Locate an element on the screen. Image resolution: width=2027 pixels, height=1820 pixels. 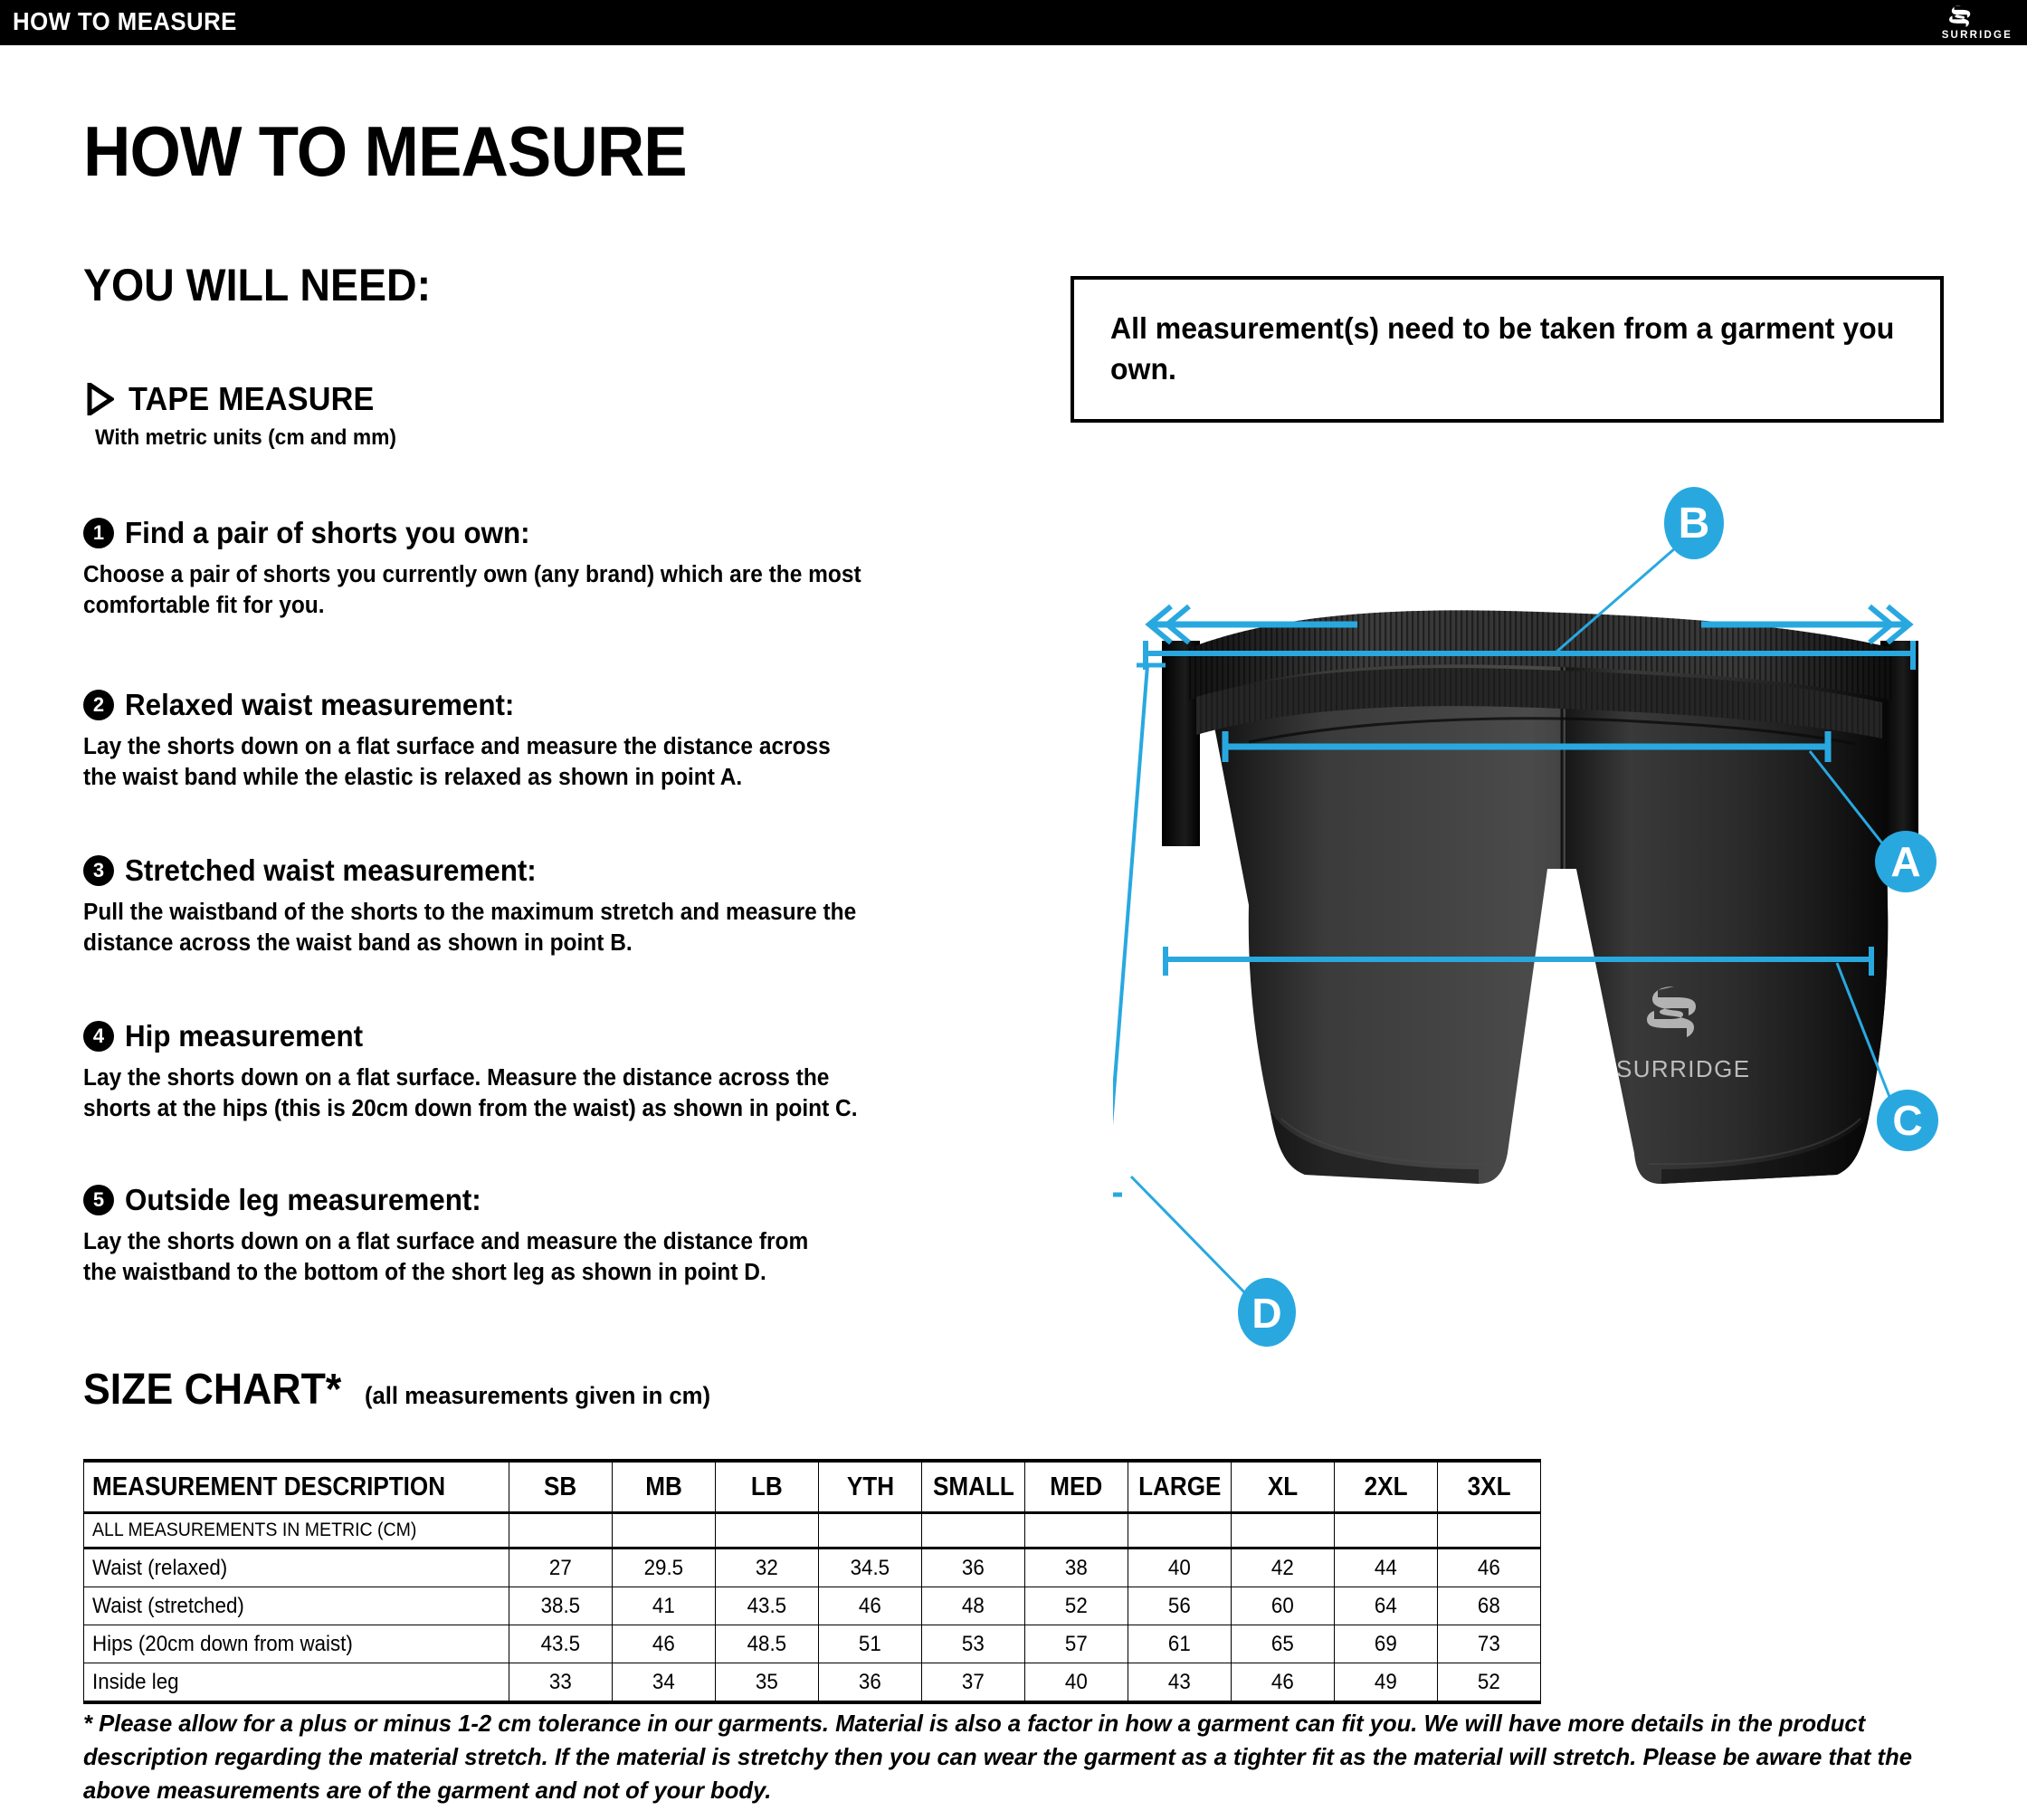
cell: 52 is located at coordinates (1489, 1684).